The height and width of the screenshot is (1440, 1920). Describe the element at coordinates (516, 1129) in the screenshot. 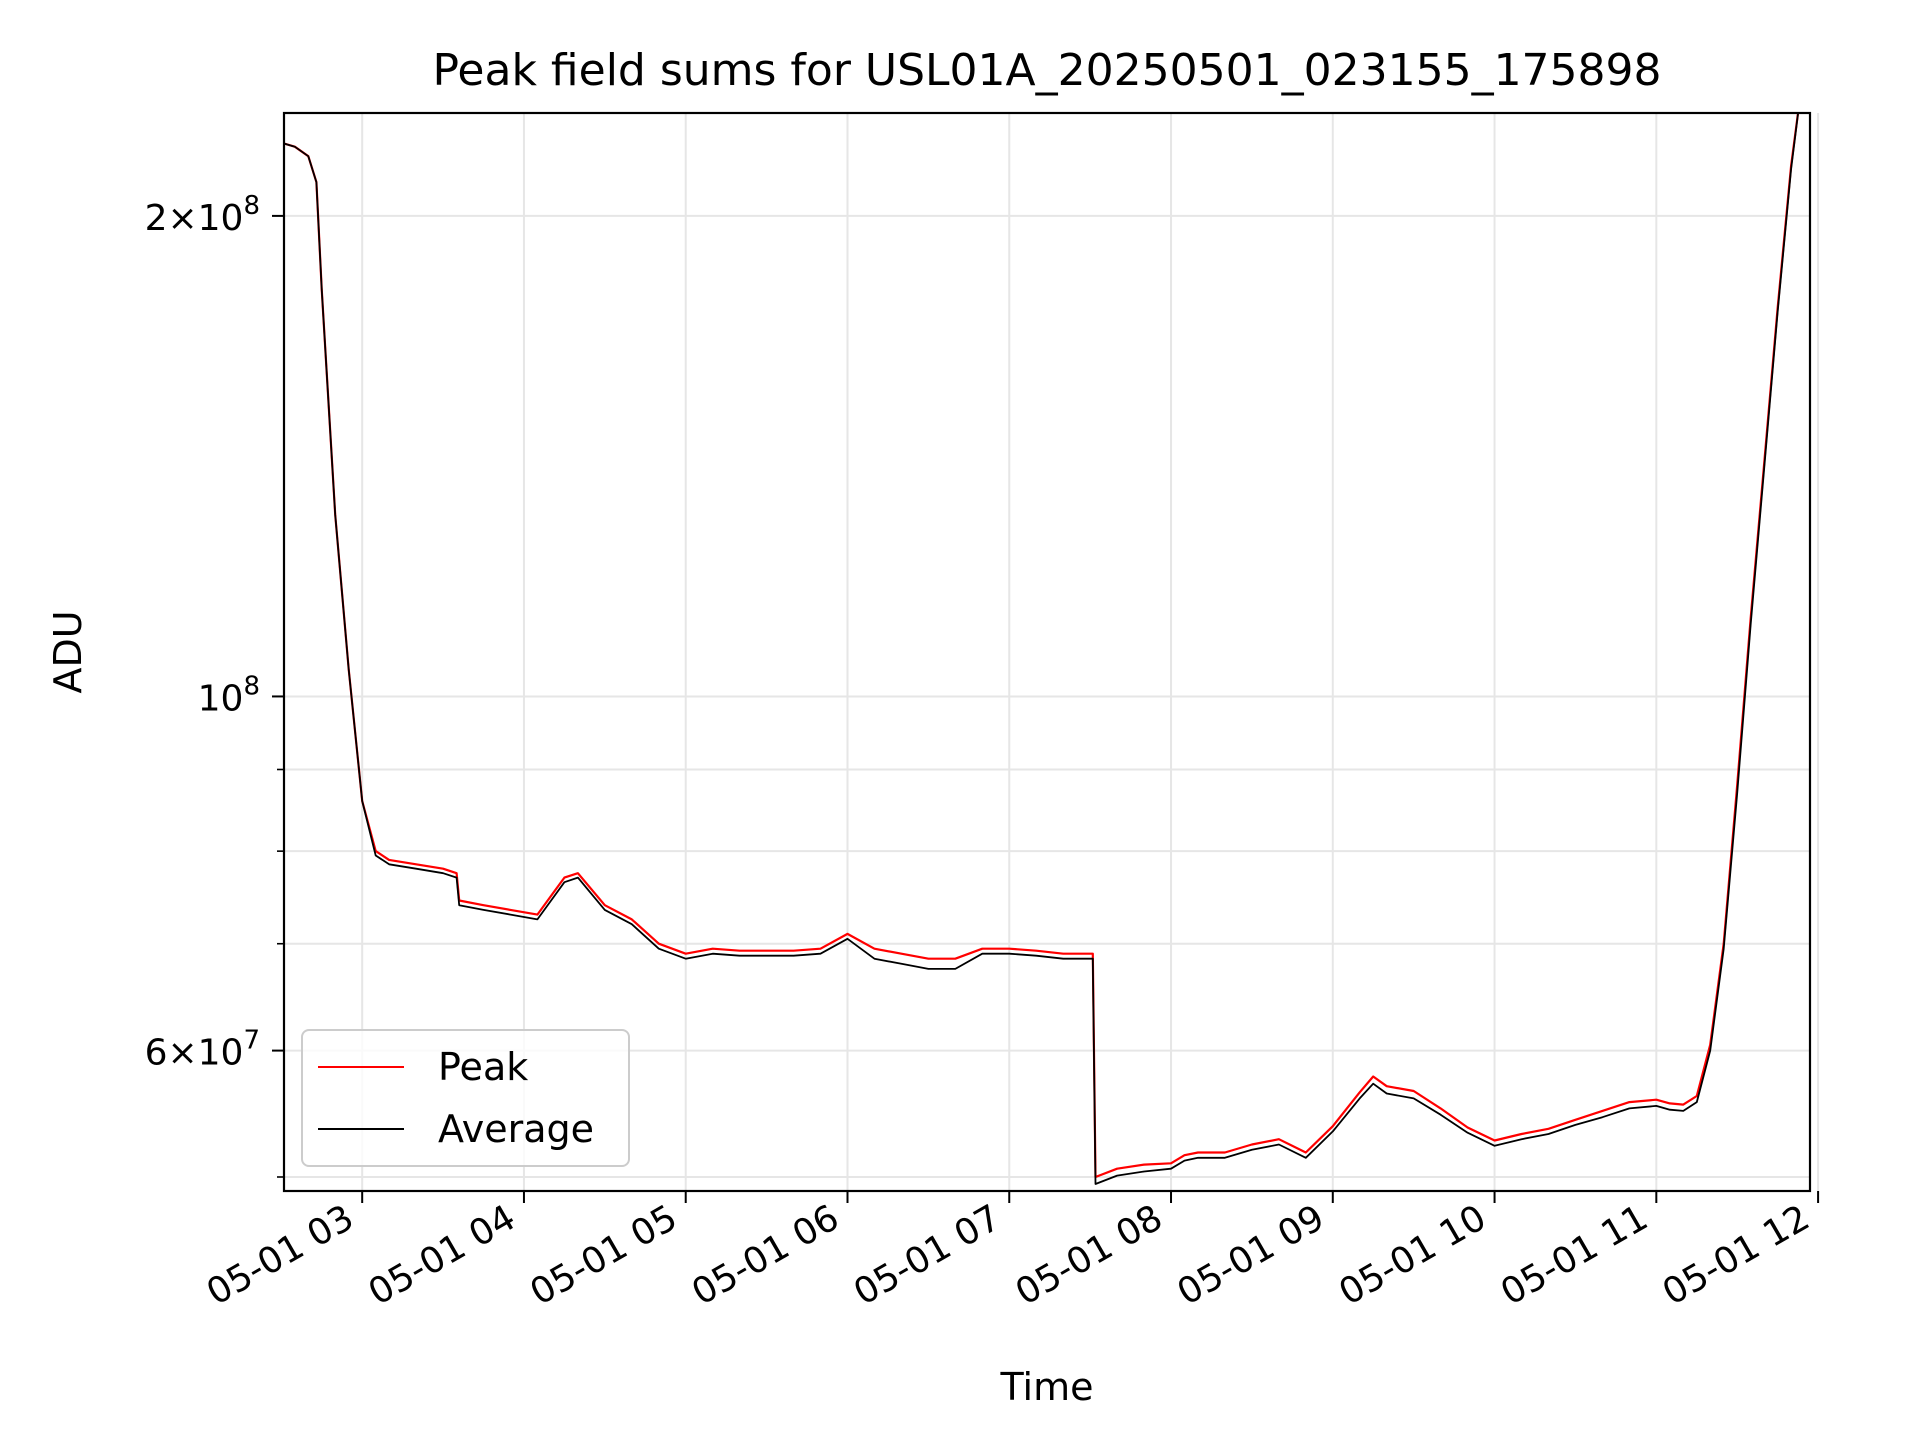

I see `legend-label-average: Average` at that location.